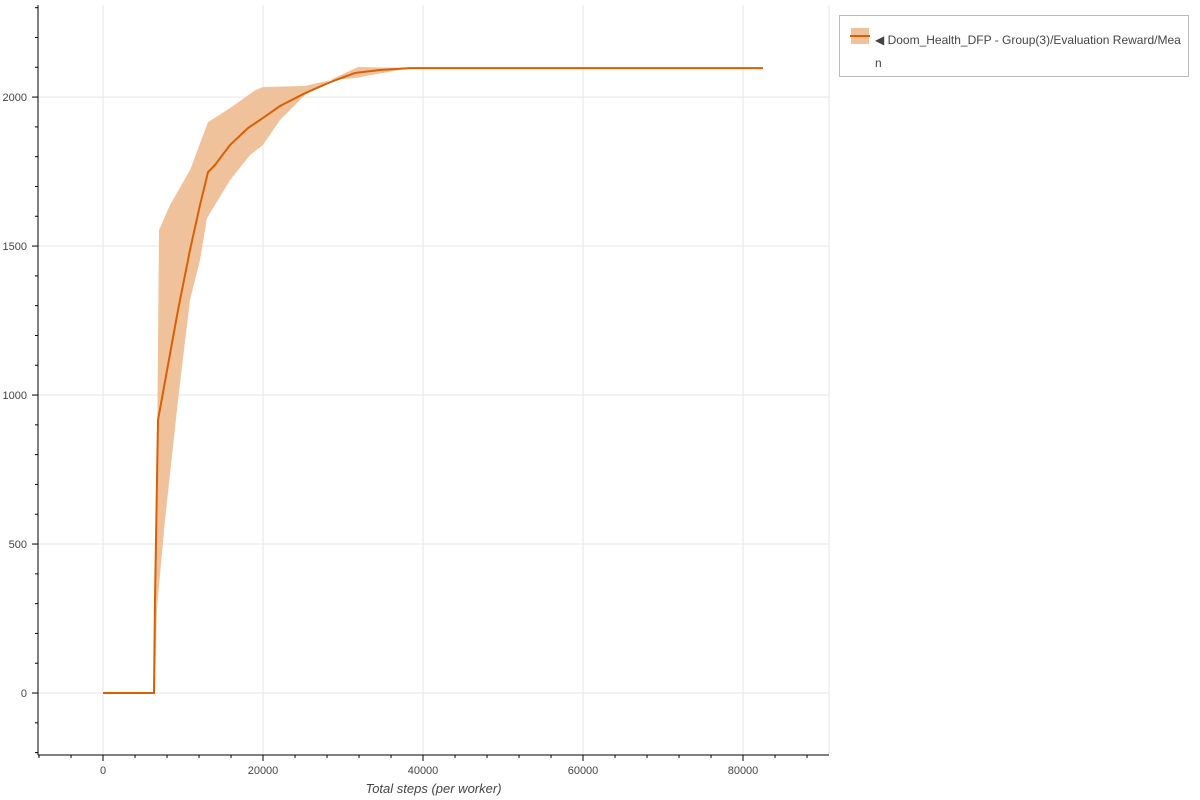  What do you see at coordinates (24, 694) in the screenshot?
I see `y-tick-label: 0` at bounding box center [24, 694].